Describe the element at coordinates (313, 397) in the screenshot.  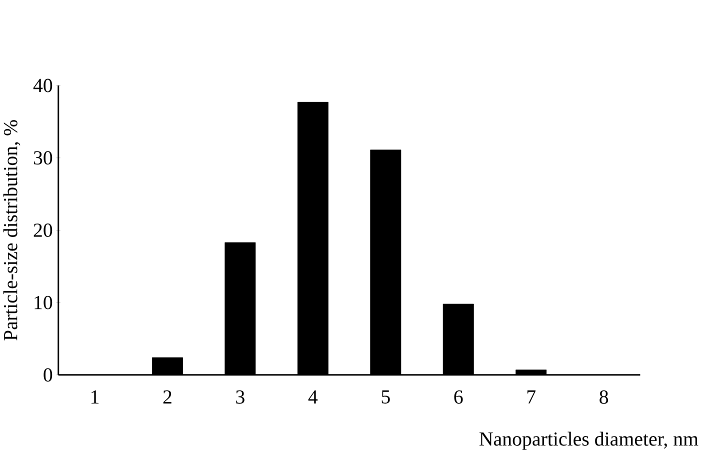
I see `x-tick-label: 4` at that location.